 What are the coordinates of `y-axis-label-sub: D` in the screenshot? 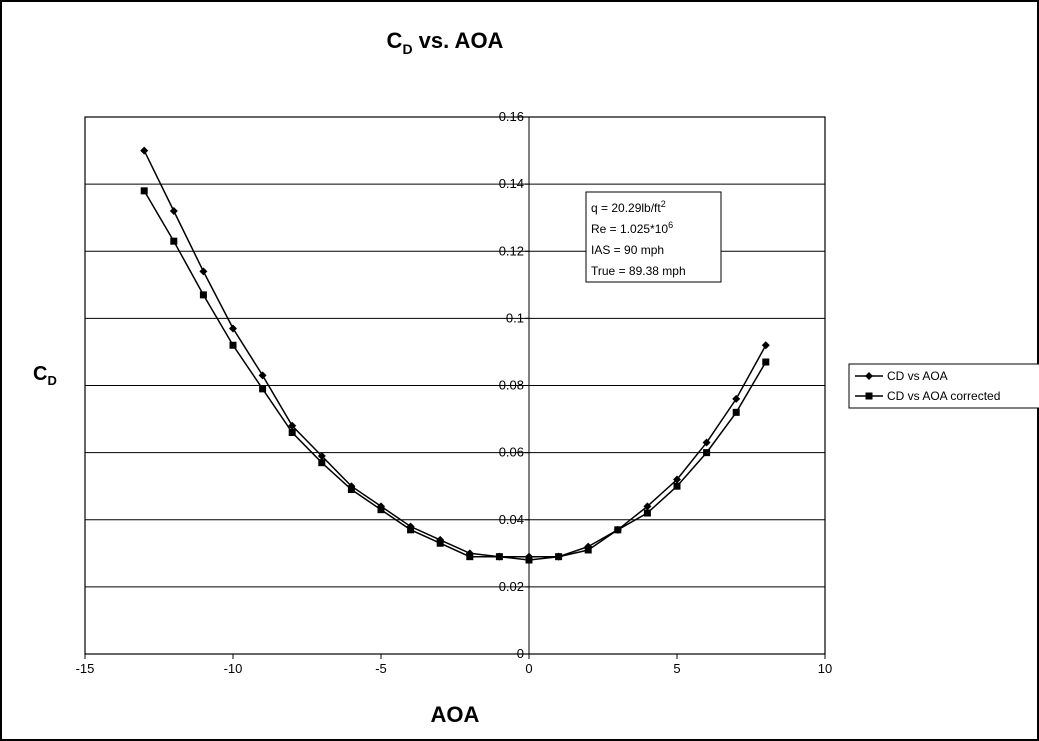 It's located at (51, 380).